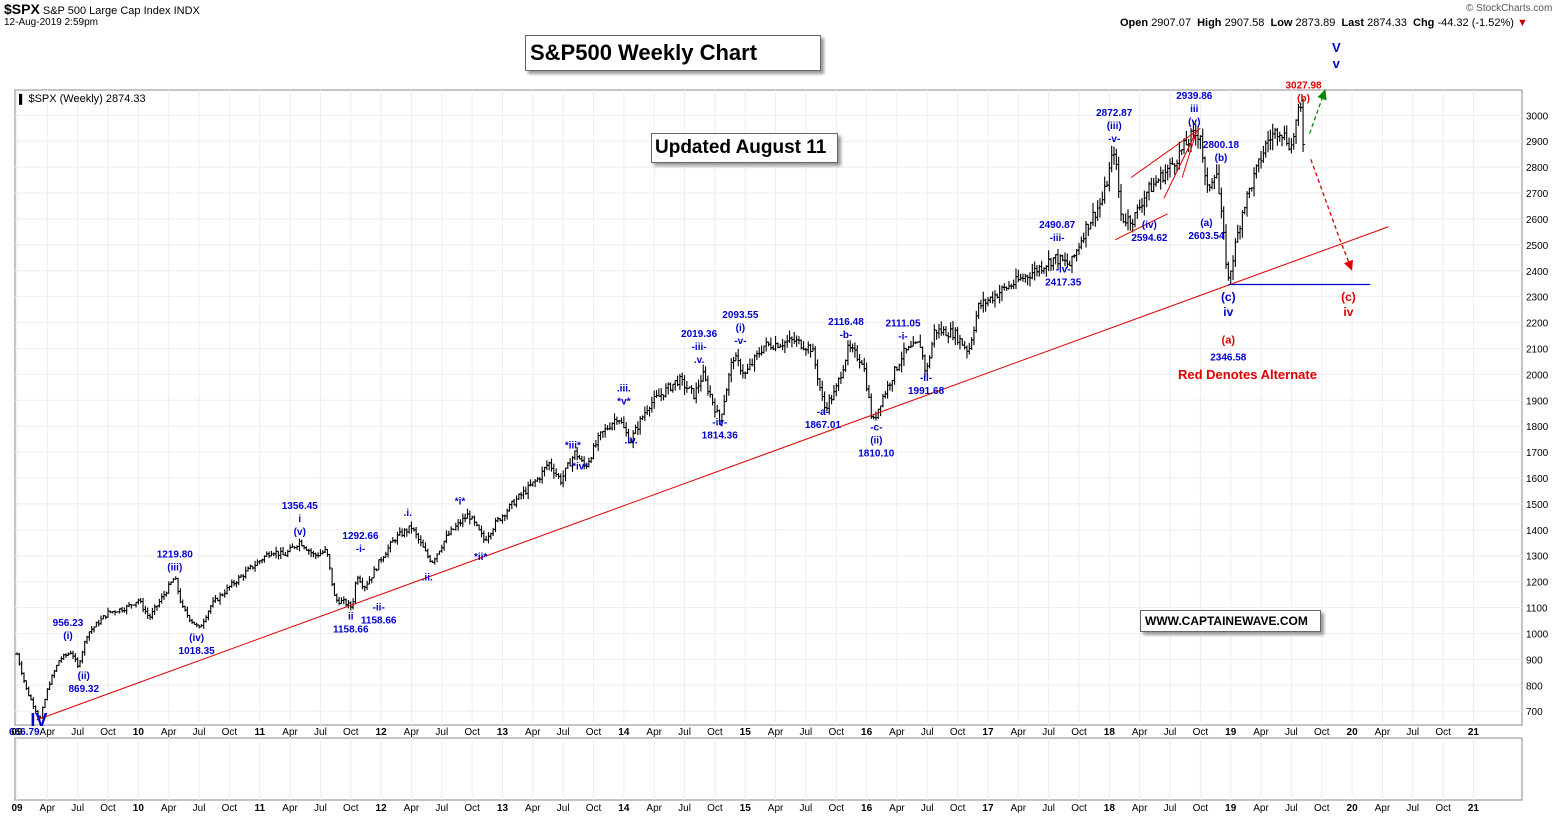 The image size is (1565, 817). Describe the element at coordinates (480, 557) in the screenshot. I see `wave-label: *ii*` at that location.